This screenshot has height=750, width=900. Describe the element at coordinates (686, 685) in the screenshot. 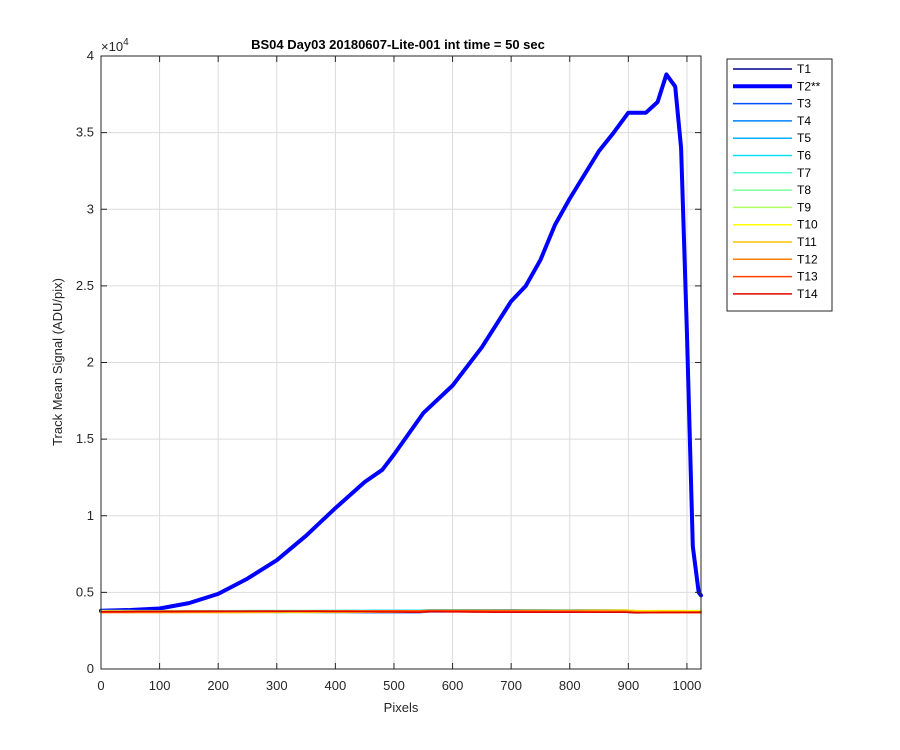

I see `x-tick-label: 1000` at that location.